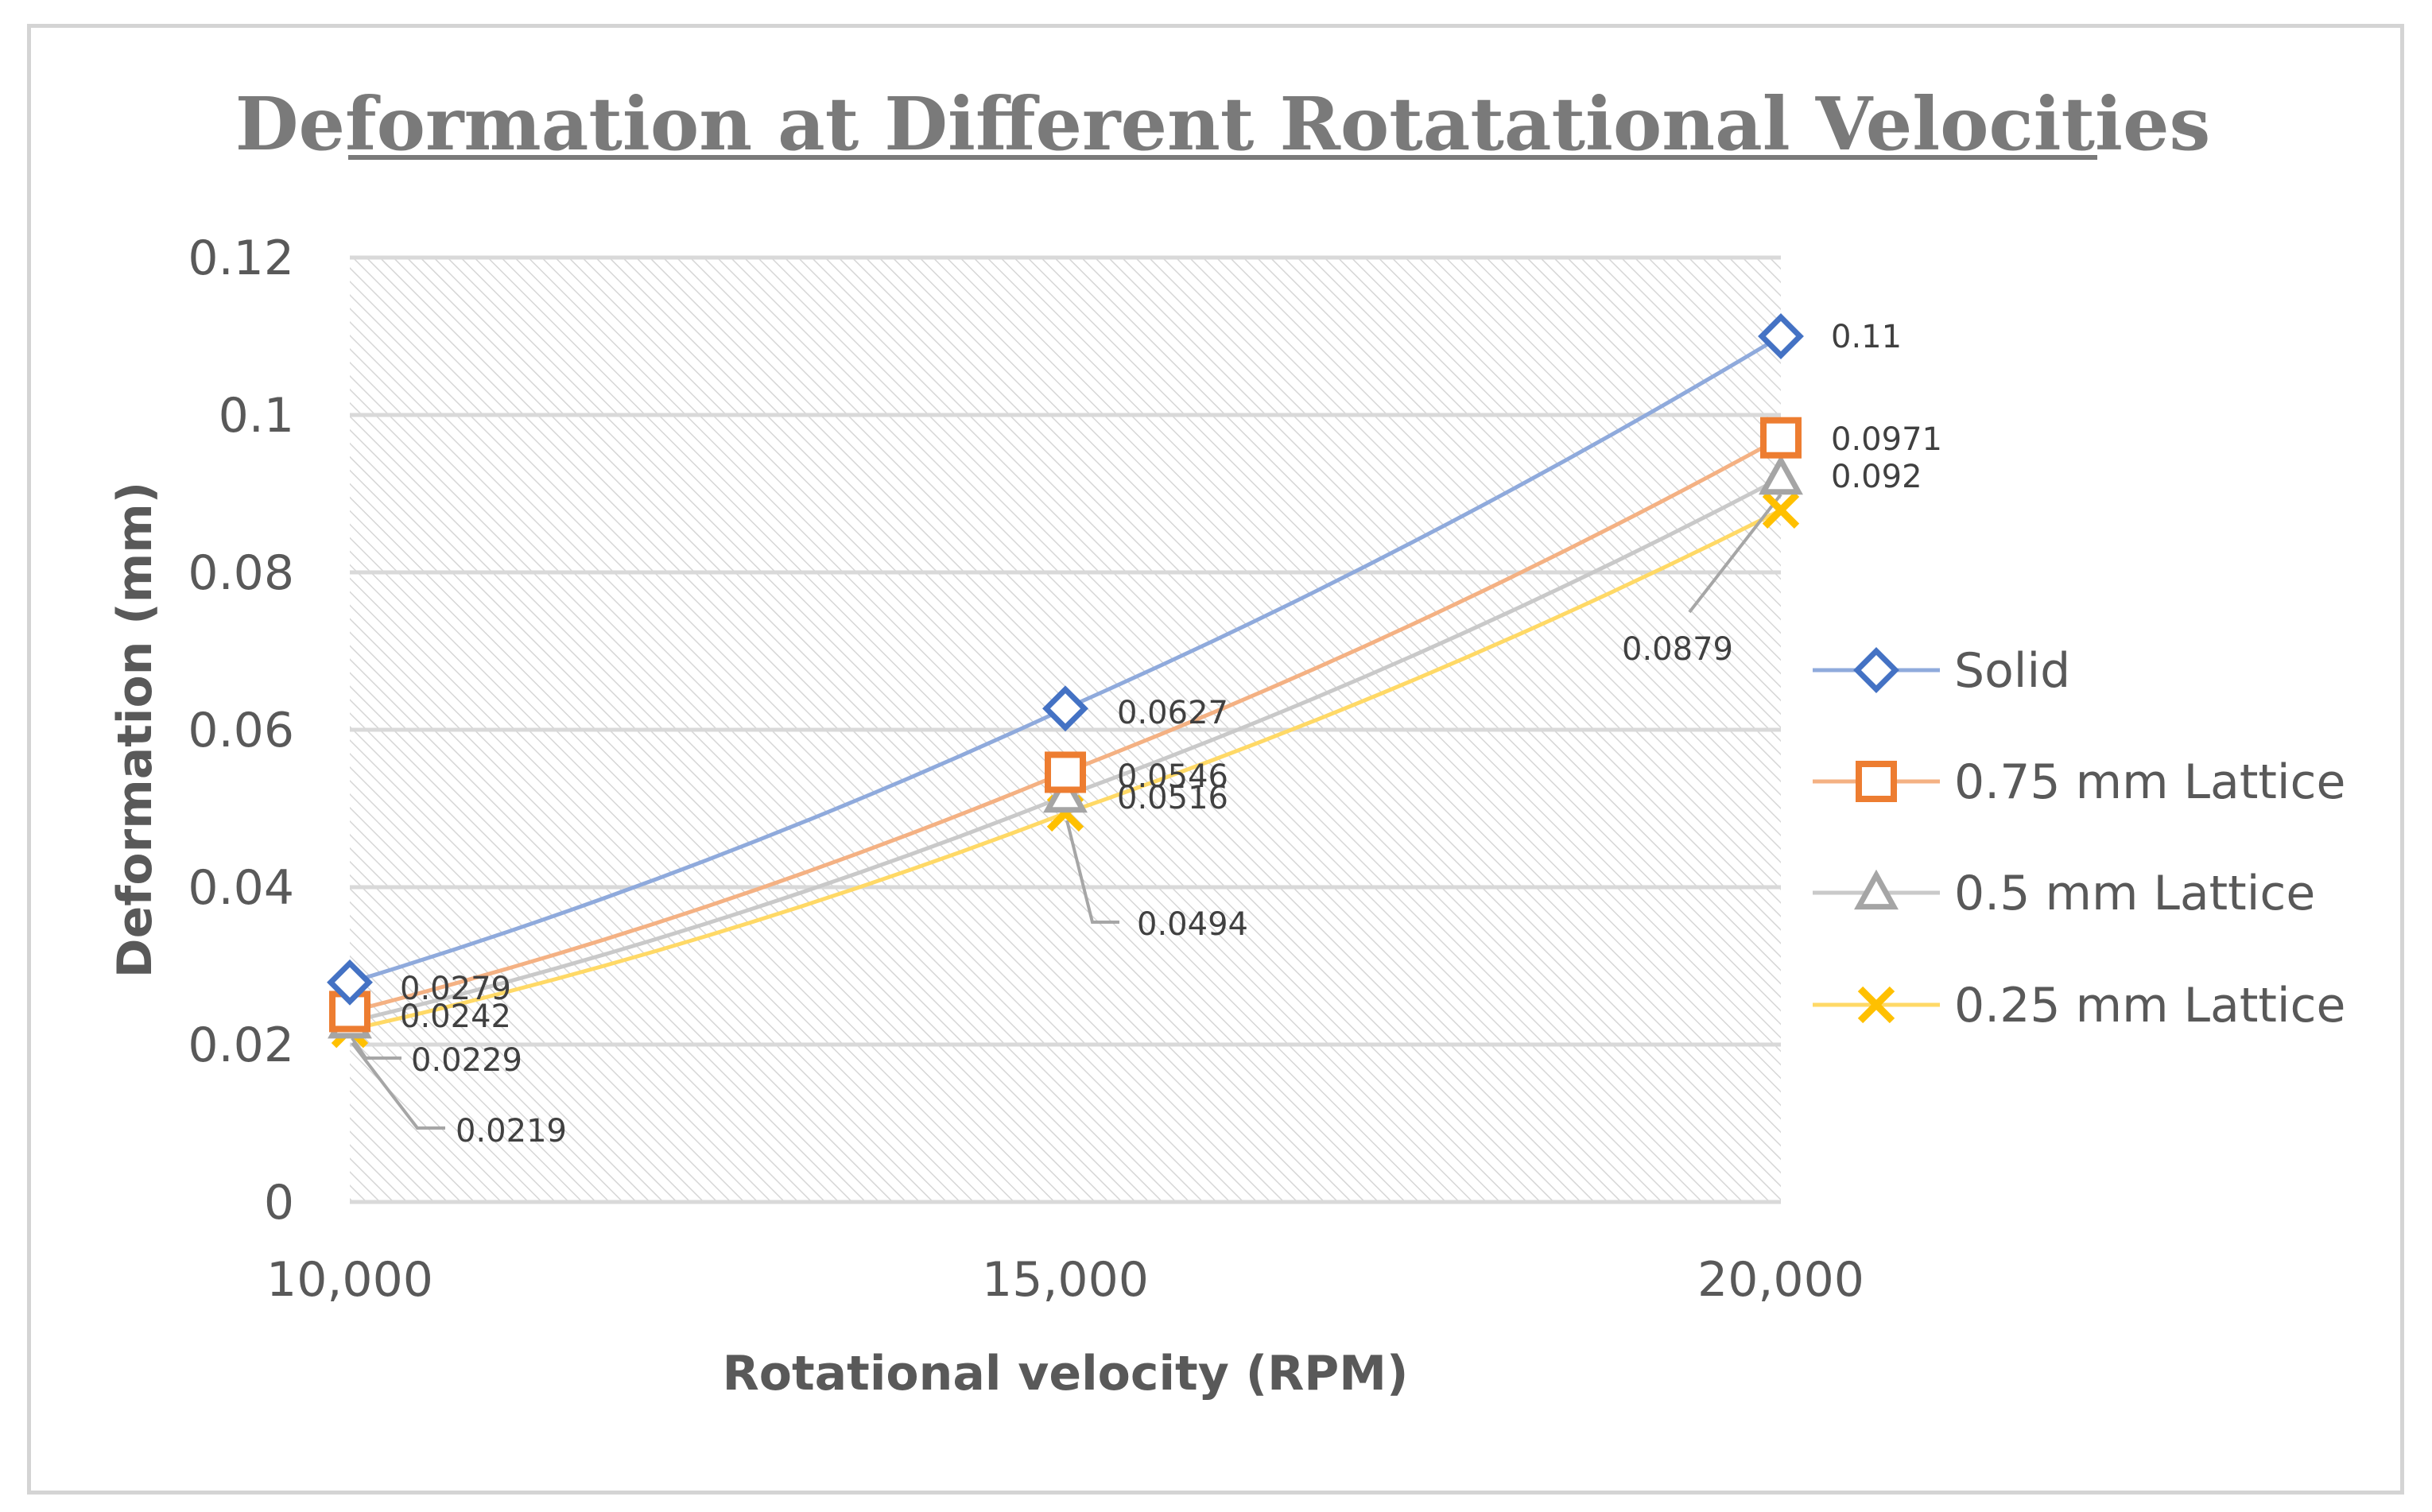 The image size is (2432, 1512). What do you see at coordinates (241, 258) in the screenshot?
I see `y-tick-label: 0.12` at bounding box center [241, 258].